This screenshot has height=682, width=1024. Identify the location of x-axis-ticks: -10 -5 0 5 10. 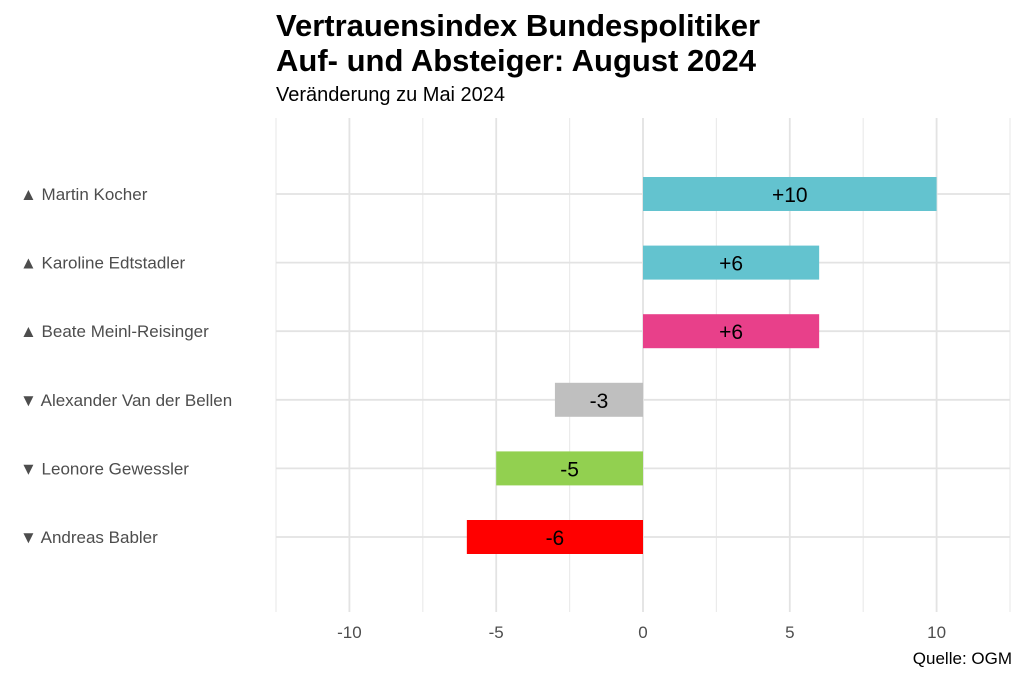
(641, 632).